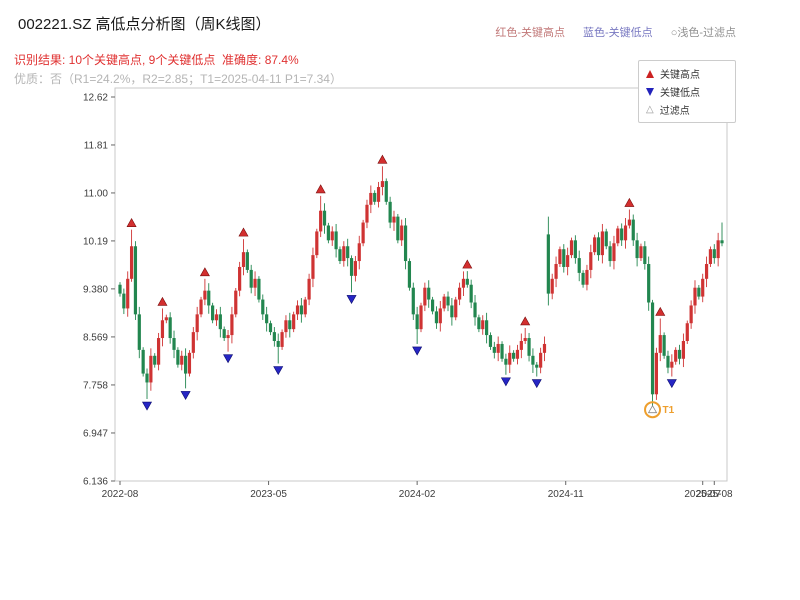  What do you see at coordinates (144, 24) in the screenshot?
I see `page-title: 002221.SZ 高低点分析图（周K线图）` at bounding box center [144, 24].